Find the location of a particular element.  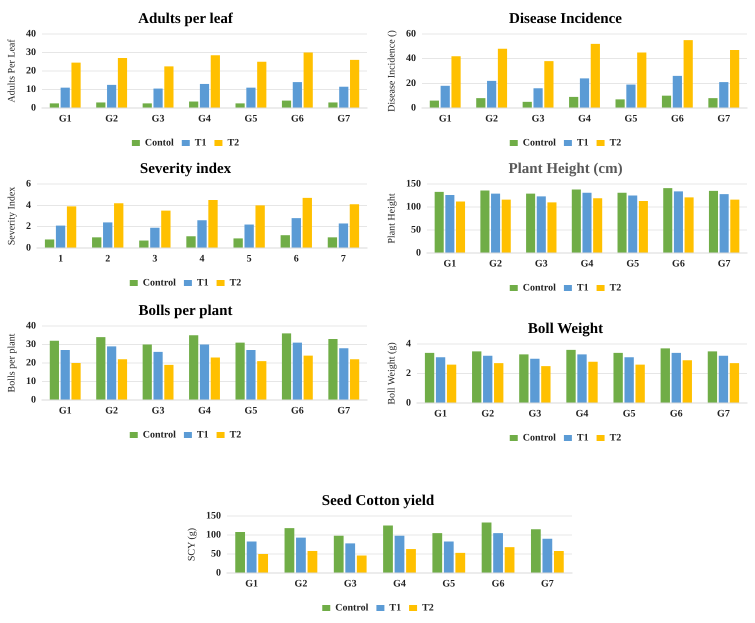

y-tick-label: 20 is located at coordinates (31, 363).